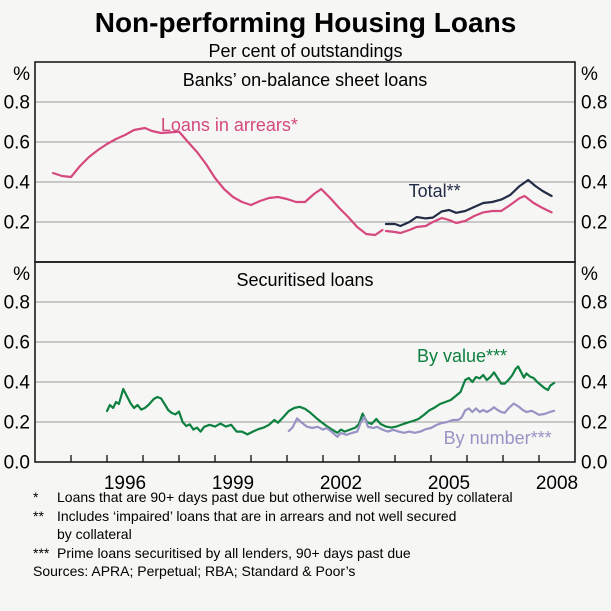 This screenshot has width=611, height=611. Describe the element at coordinates (233, 483) in the screenshot. I see `x-tick-label: 1999` at that location.